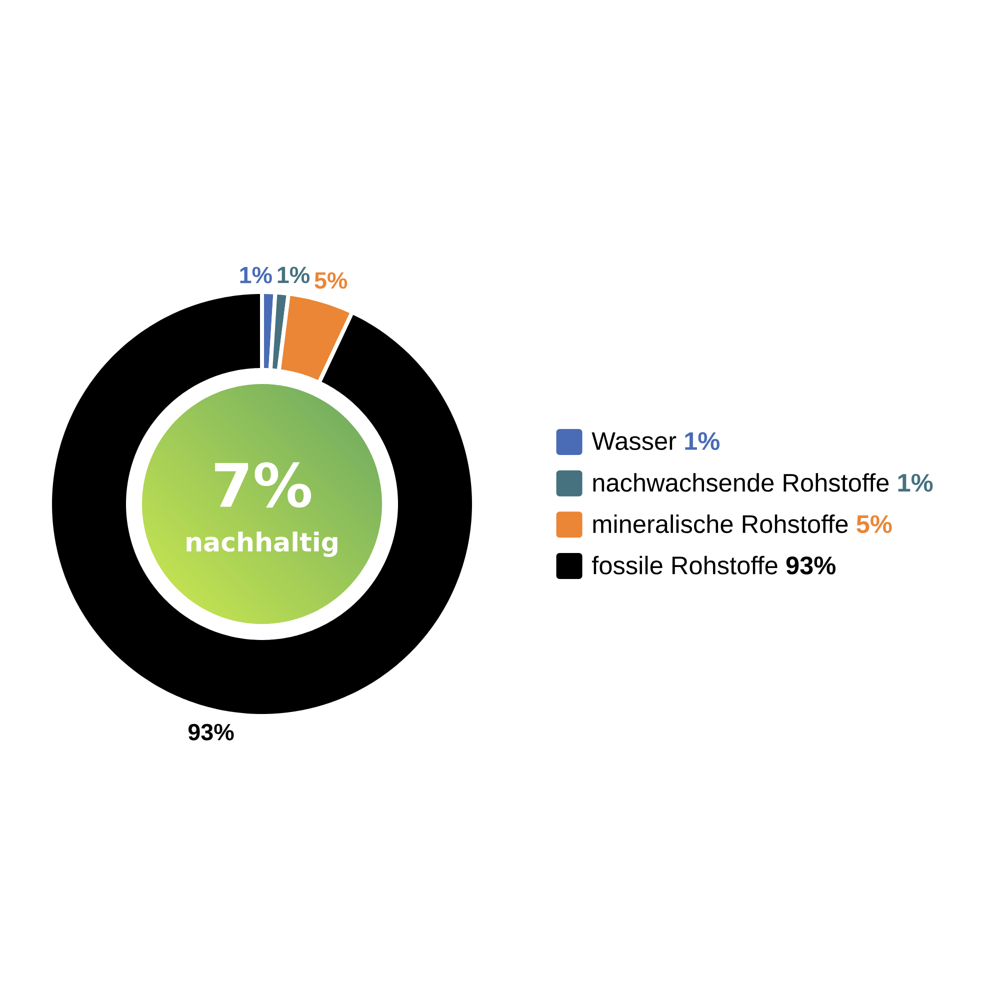 The height and width of the screenshot is (1000, 1000). I want to click on data-label: 5%, so click(331, 280).